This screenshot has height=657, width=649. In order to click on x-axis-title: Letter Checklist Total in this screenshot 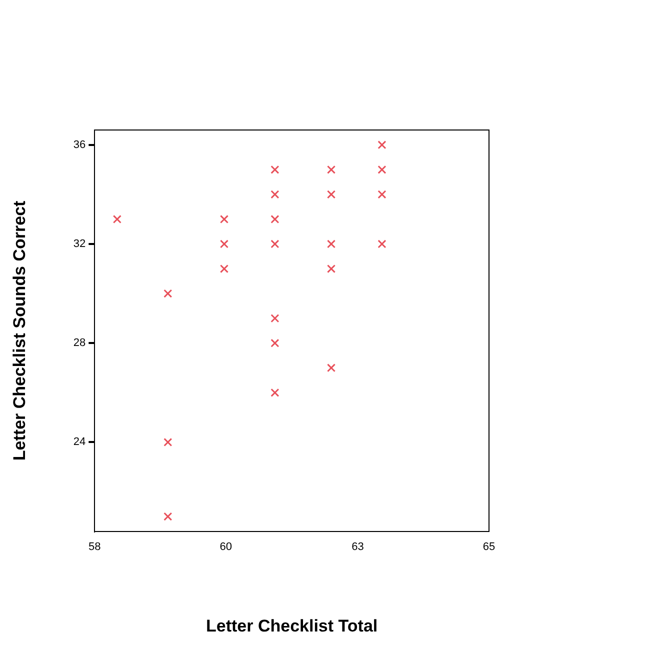, I will do `click(292, 626)`.